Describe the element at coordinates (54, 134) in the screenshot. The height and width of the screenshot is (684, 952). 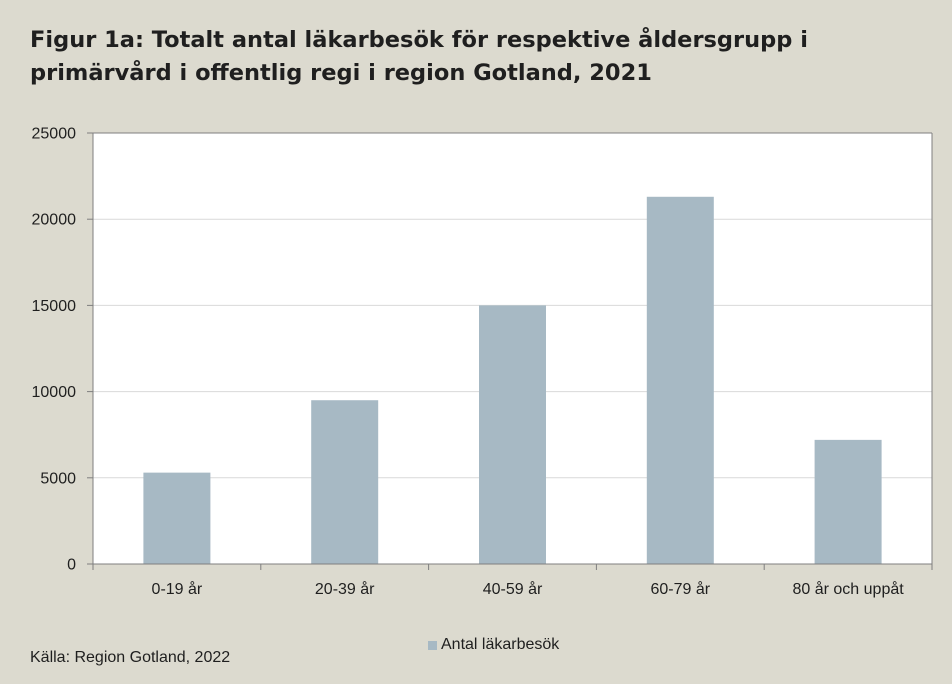
I see `y-tick-label: 25000` at that location.